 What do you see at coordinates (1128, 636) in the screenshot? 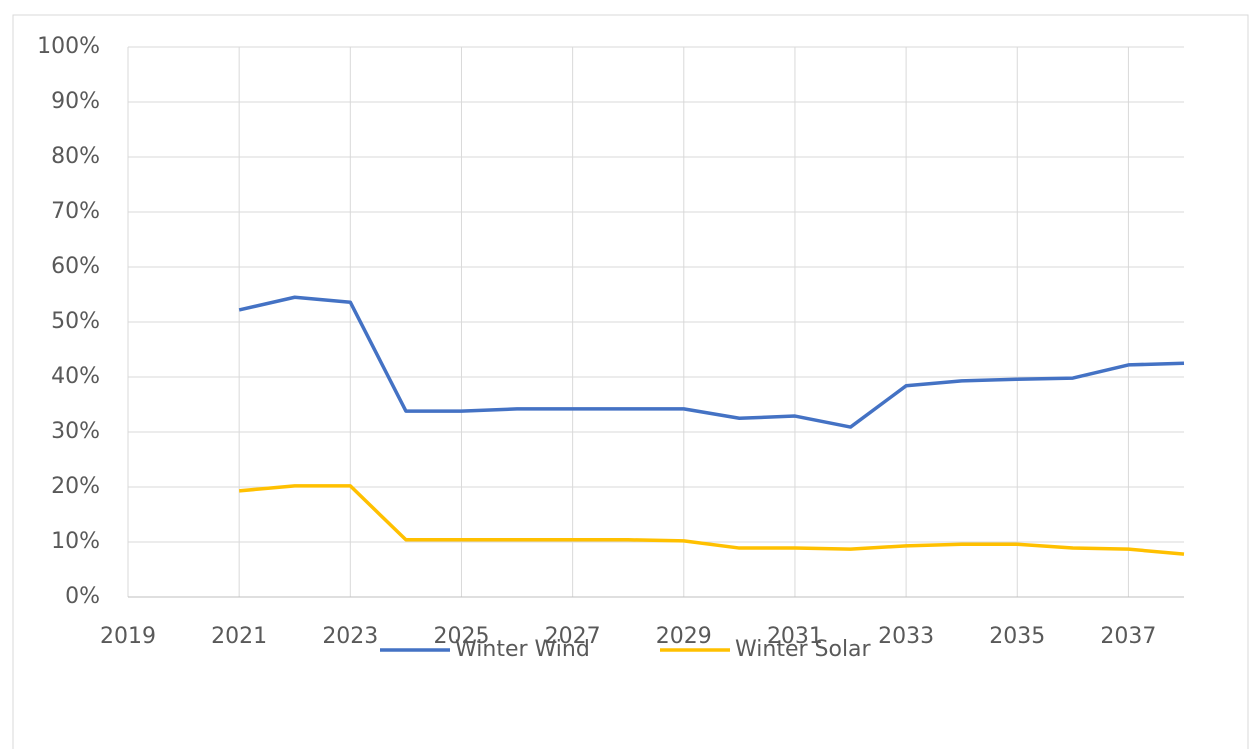
I see `x-tick-label: 2037` at bounding box center [1128, 636].